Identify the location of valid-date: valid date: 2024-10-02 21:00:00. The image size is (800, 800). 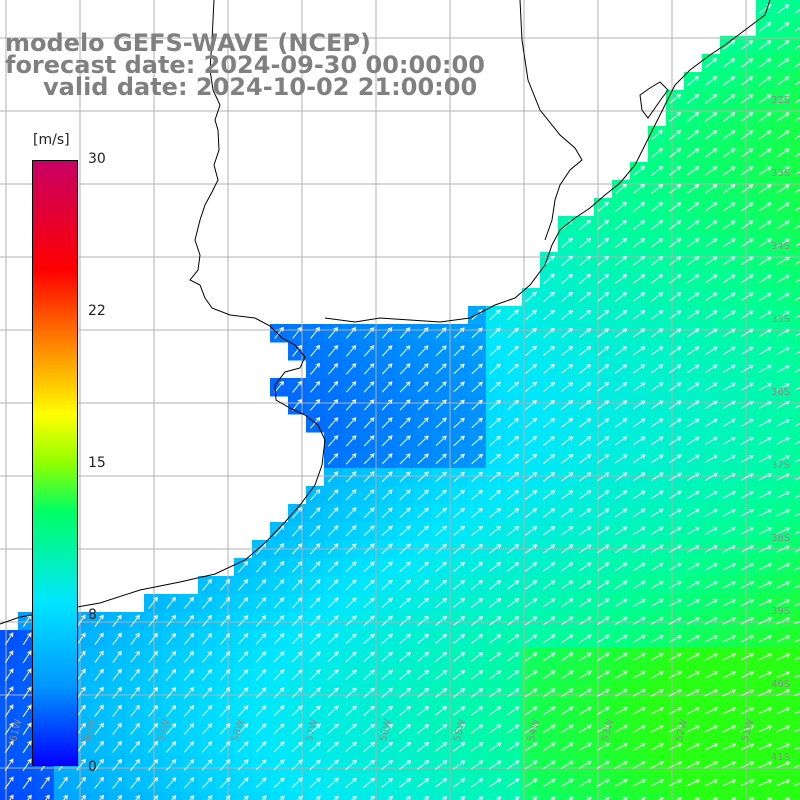
(260, 87).